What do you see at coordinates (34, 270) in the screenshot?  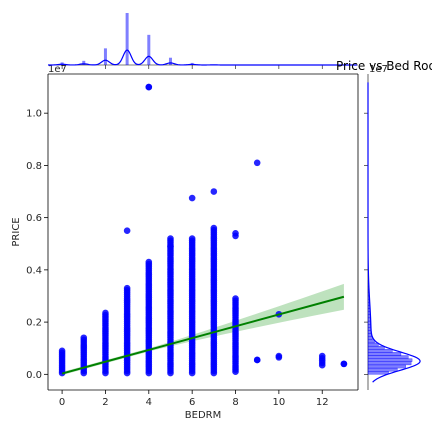 I see `y-tick-label: 0.4` at bounding box center [34, 270].